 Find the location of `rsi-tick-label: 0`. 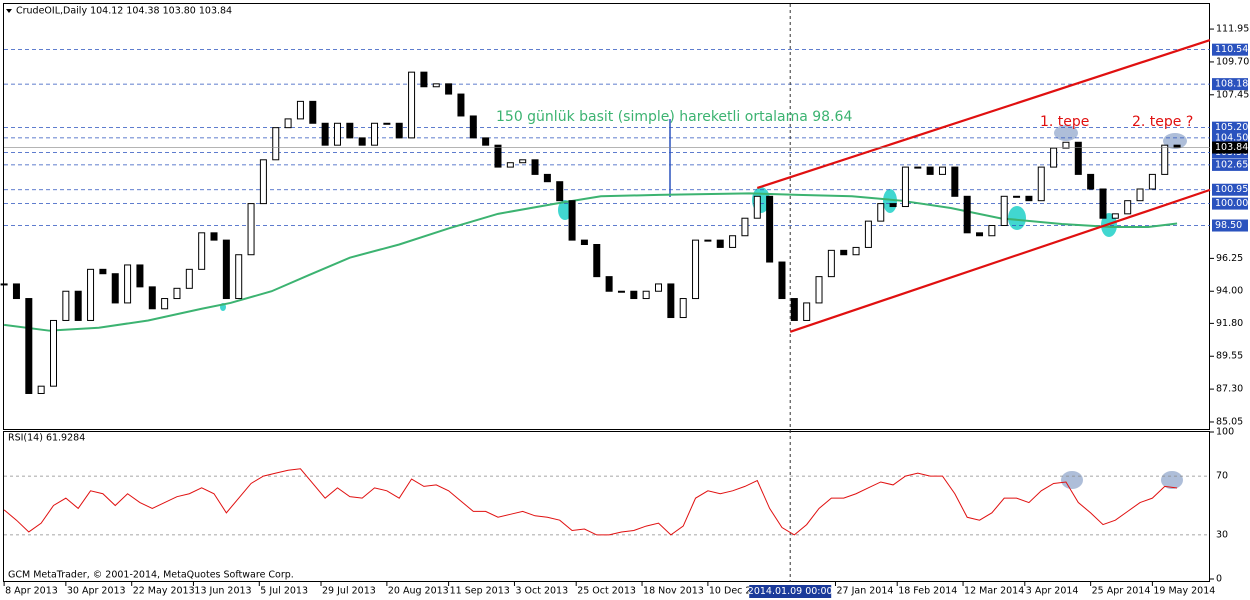

rsi-tick-label: 0 is located at coordinates (1219, 579).